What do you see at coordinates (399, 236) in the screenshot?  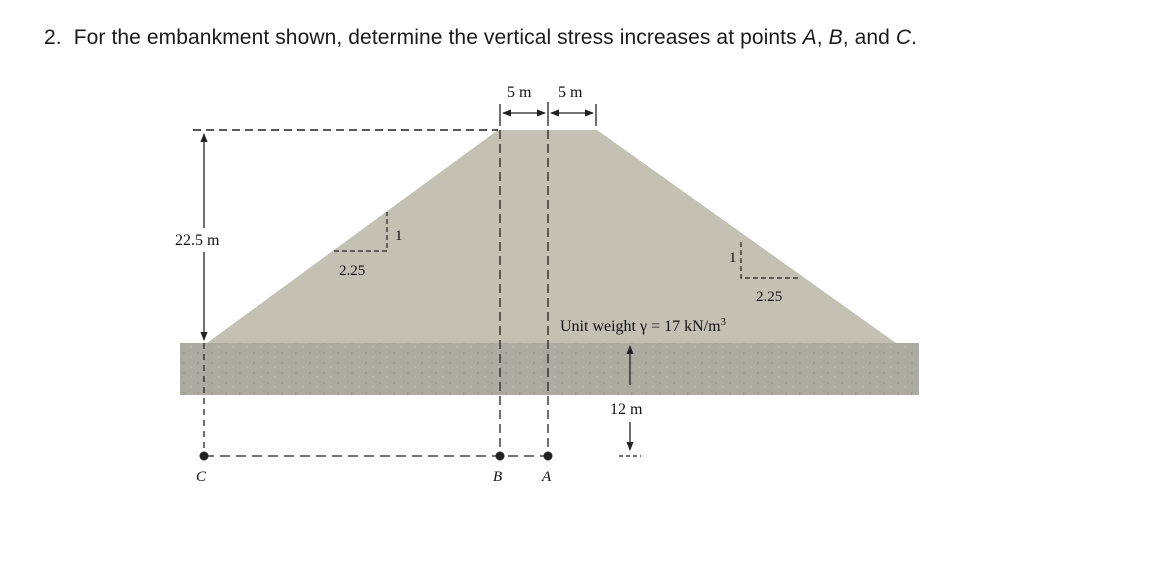 I see `left-slope-vertical-label: 1` at bounding box center [399, 236].